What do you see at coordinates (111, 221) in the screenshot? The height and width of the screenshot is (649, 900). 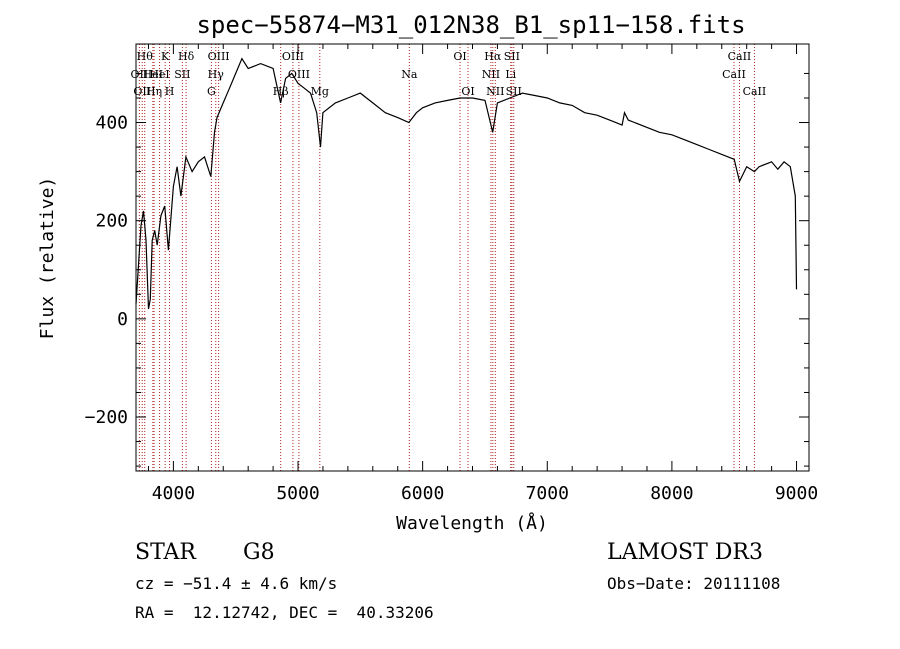 I see `y-tick-label: 200` at bounding box center [111, 221].